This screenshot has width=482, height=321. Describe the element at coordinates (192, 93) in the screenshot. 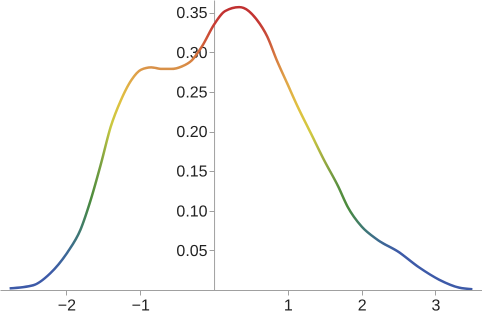

I see `y-tick-label: 0.25` at that location.